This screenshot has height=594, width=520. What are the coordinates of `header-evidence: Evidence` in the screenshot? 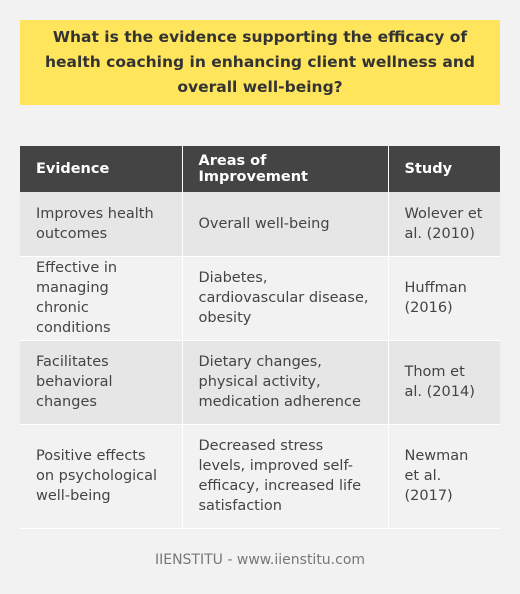 It's located at (101, 169).